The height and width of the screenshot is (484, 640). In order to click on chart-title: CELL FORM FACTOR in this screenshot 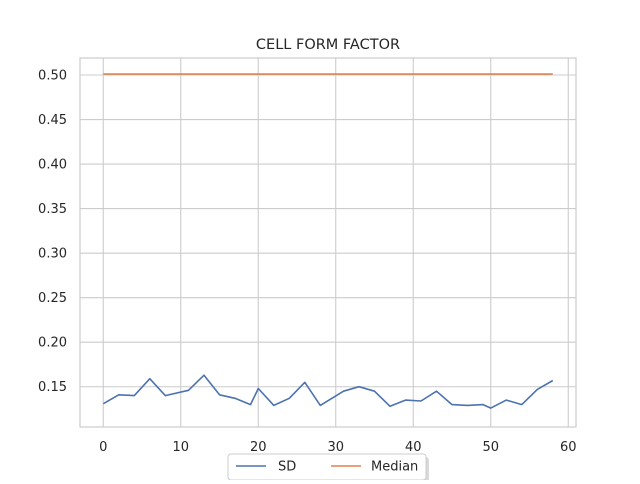, I will do `click(328, 45)`.